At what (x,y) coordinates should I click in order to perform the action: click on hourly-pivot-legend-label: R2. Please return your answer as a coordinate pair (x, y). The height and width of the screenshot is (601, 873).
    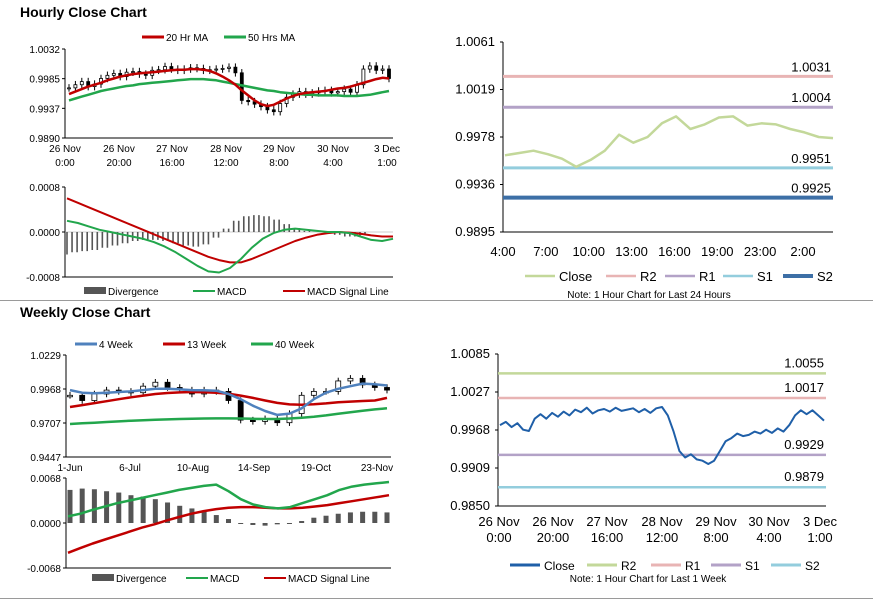
    Looking at the image, I should click on (648, 276).